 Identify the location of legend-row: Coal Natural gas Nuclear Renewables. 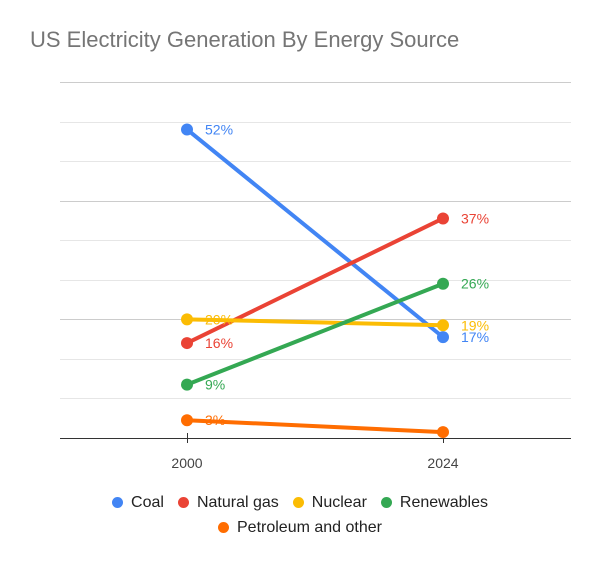
(300, 502).